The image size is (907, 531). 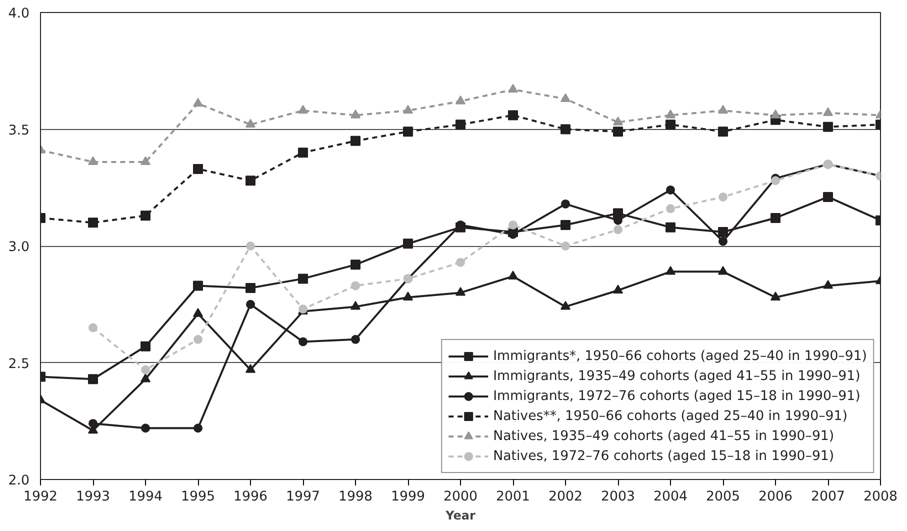 What do you see at coordinates (671, 497) in the screenshot?
I see `x-tick-label: 2004` at bounding box center [671, 497].